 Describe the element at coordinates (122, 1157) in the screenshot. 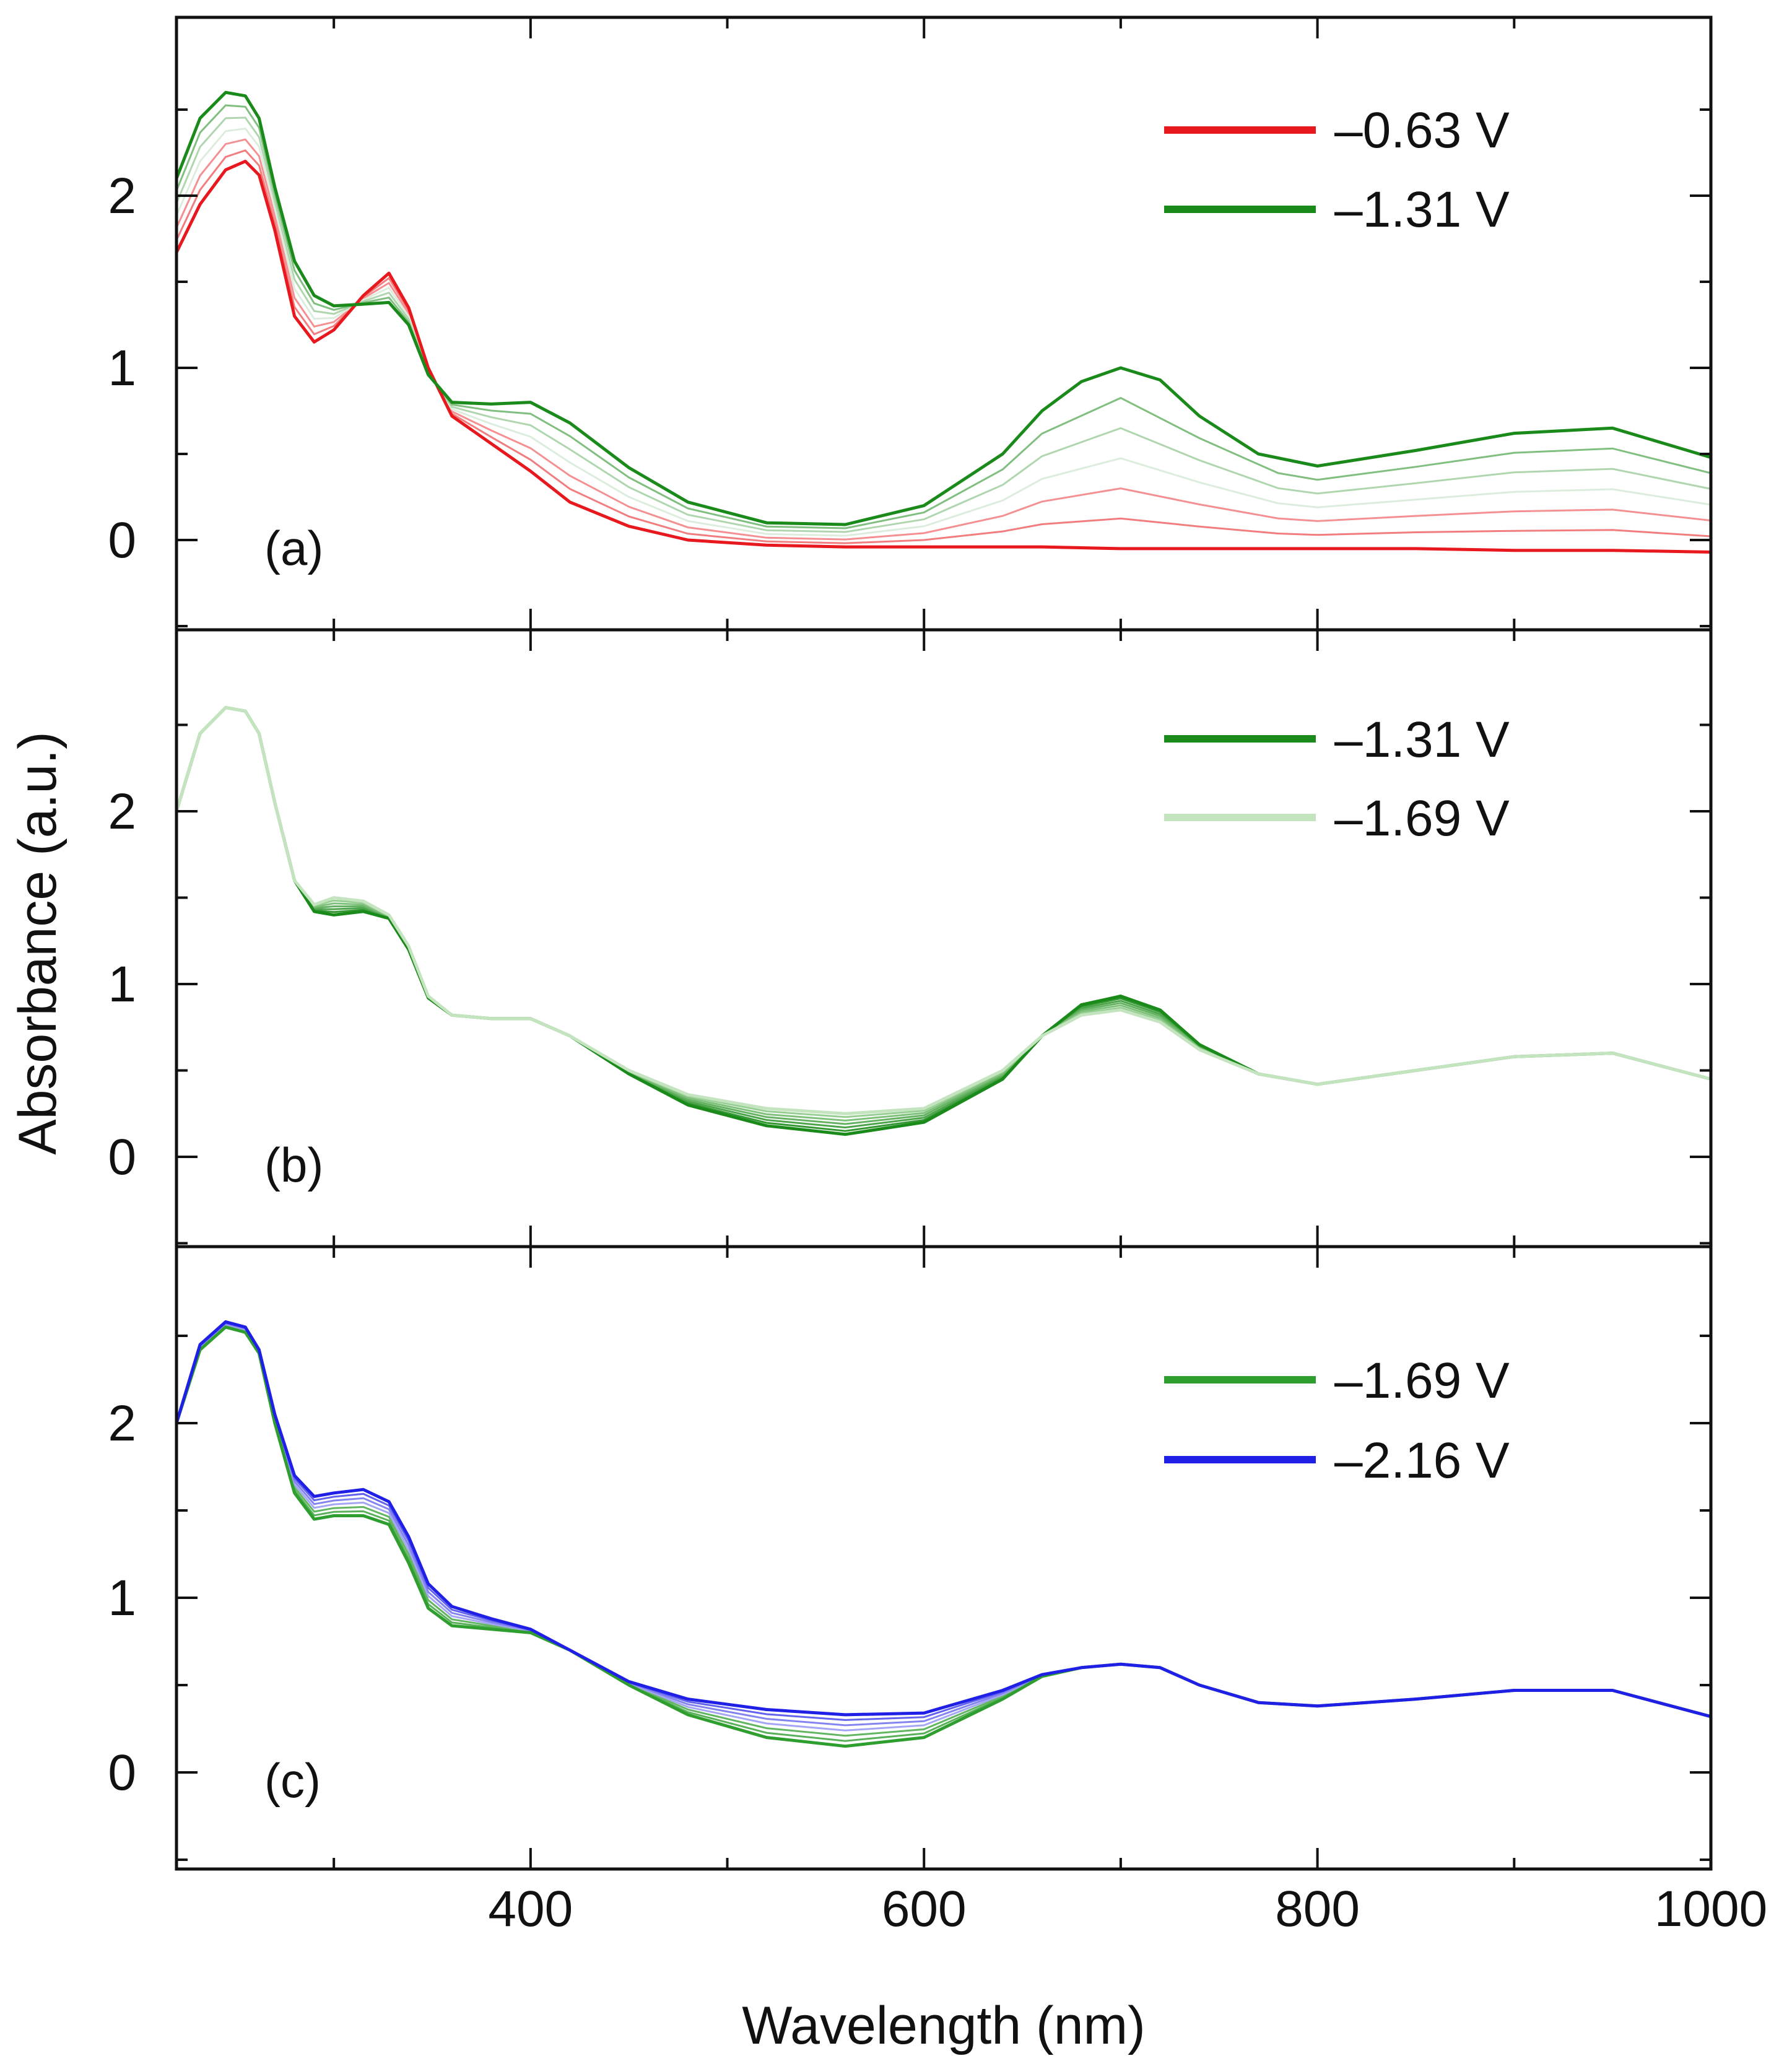

I see `panel-b-ytick-label-0: 0` at that location.